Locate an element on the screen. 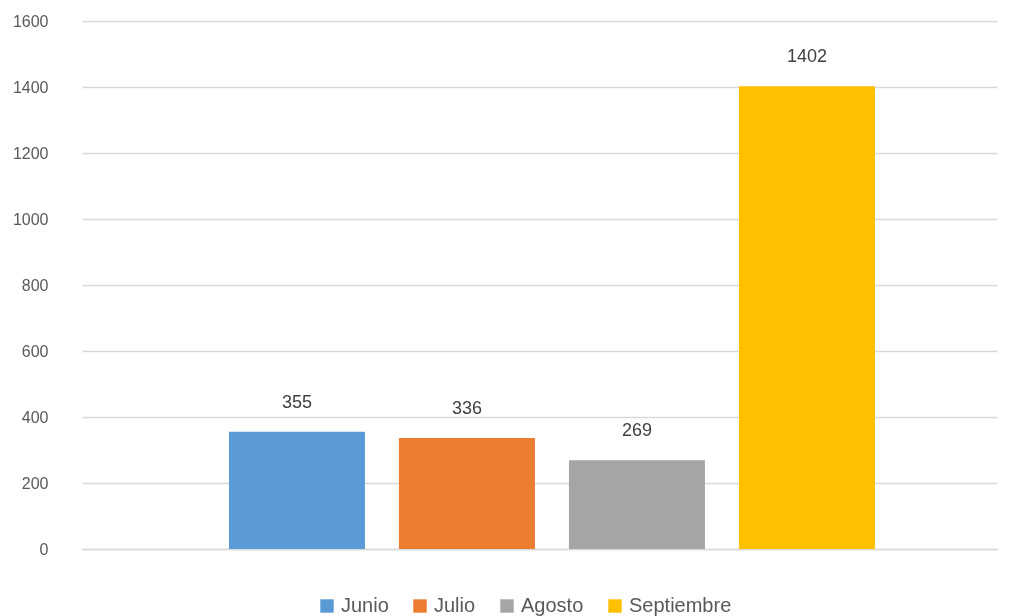  y-tick-label: 800 is located at coordinates (35, 285).